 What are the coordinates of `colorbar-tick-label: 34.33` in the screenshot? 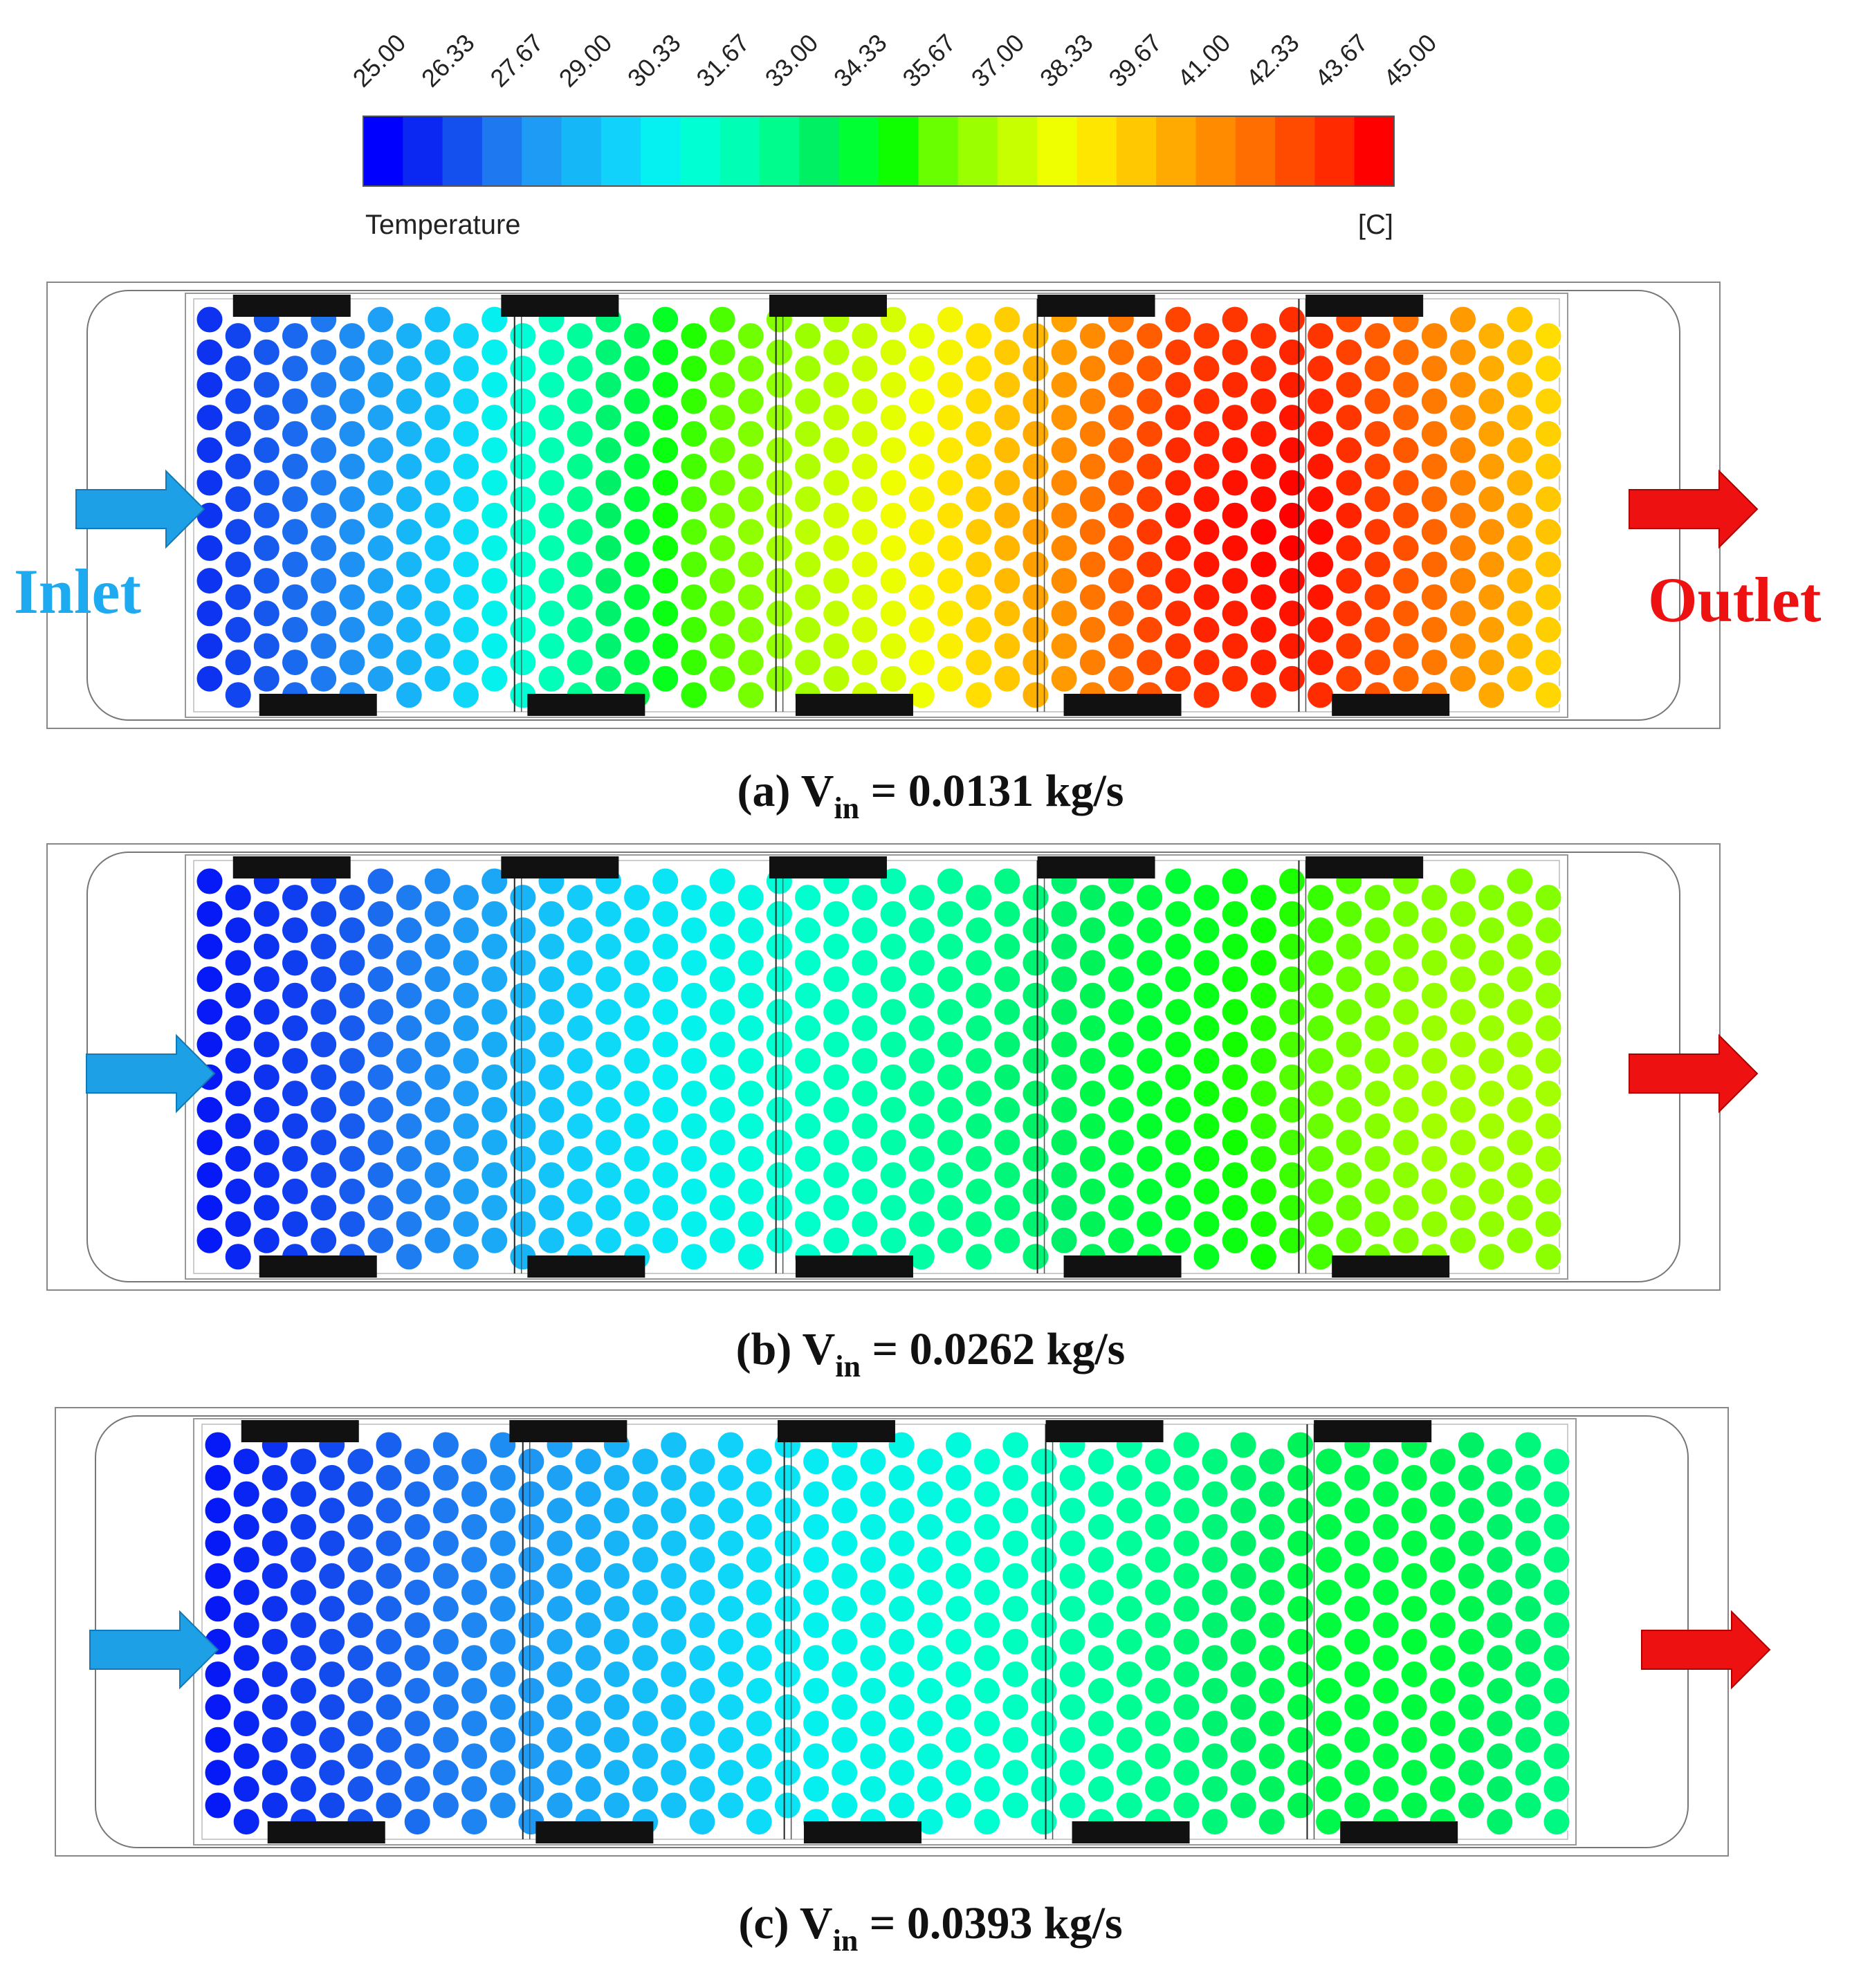 It's located at (860, 60).